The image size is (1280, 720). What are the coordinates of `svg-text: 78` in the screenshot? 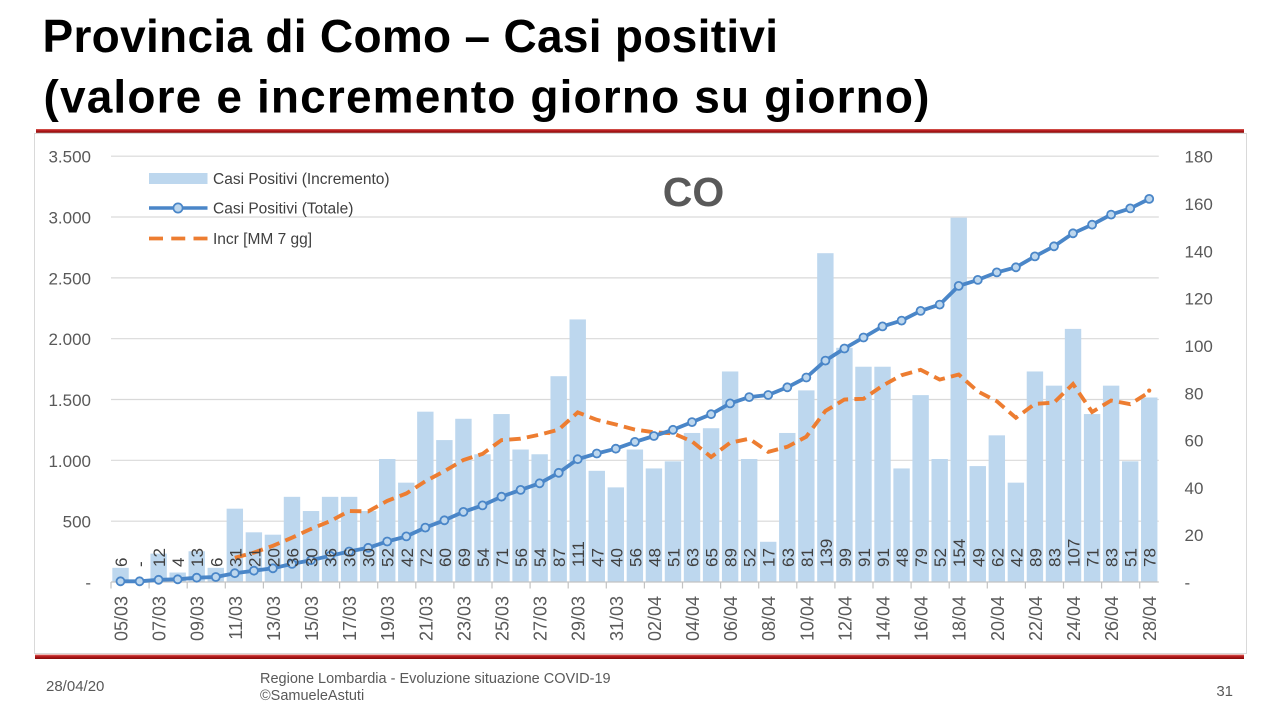 It's located at (1150, 557).